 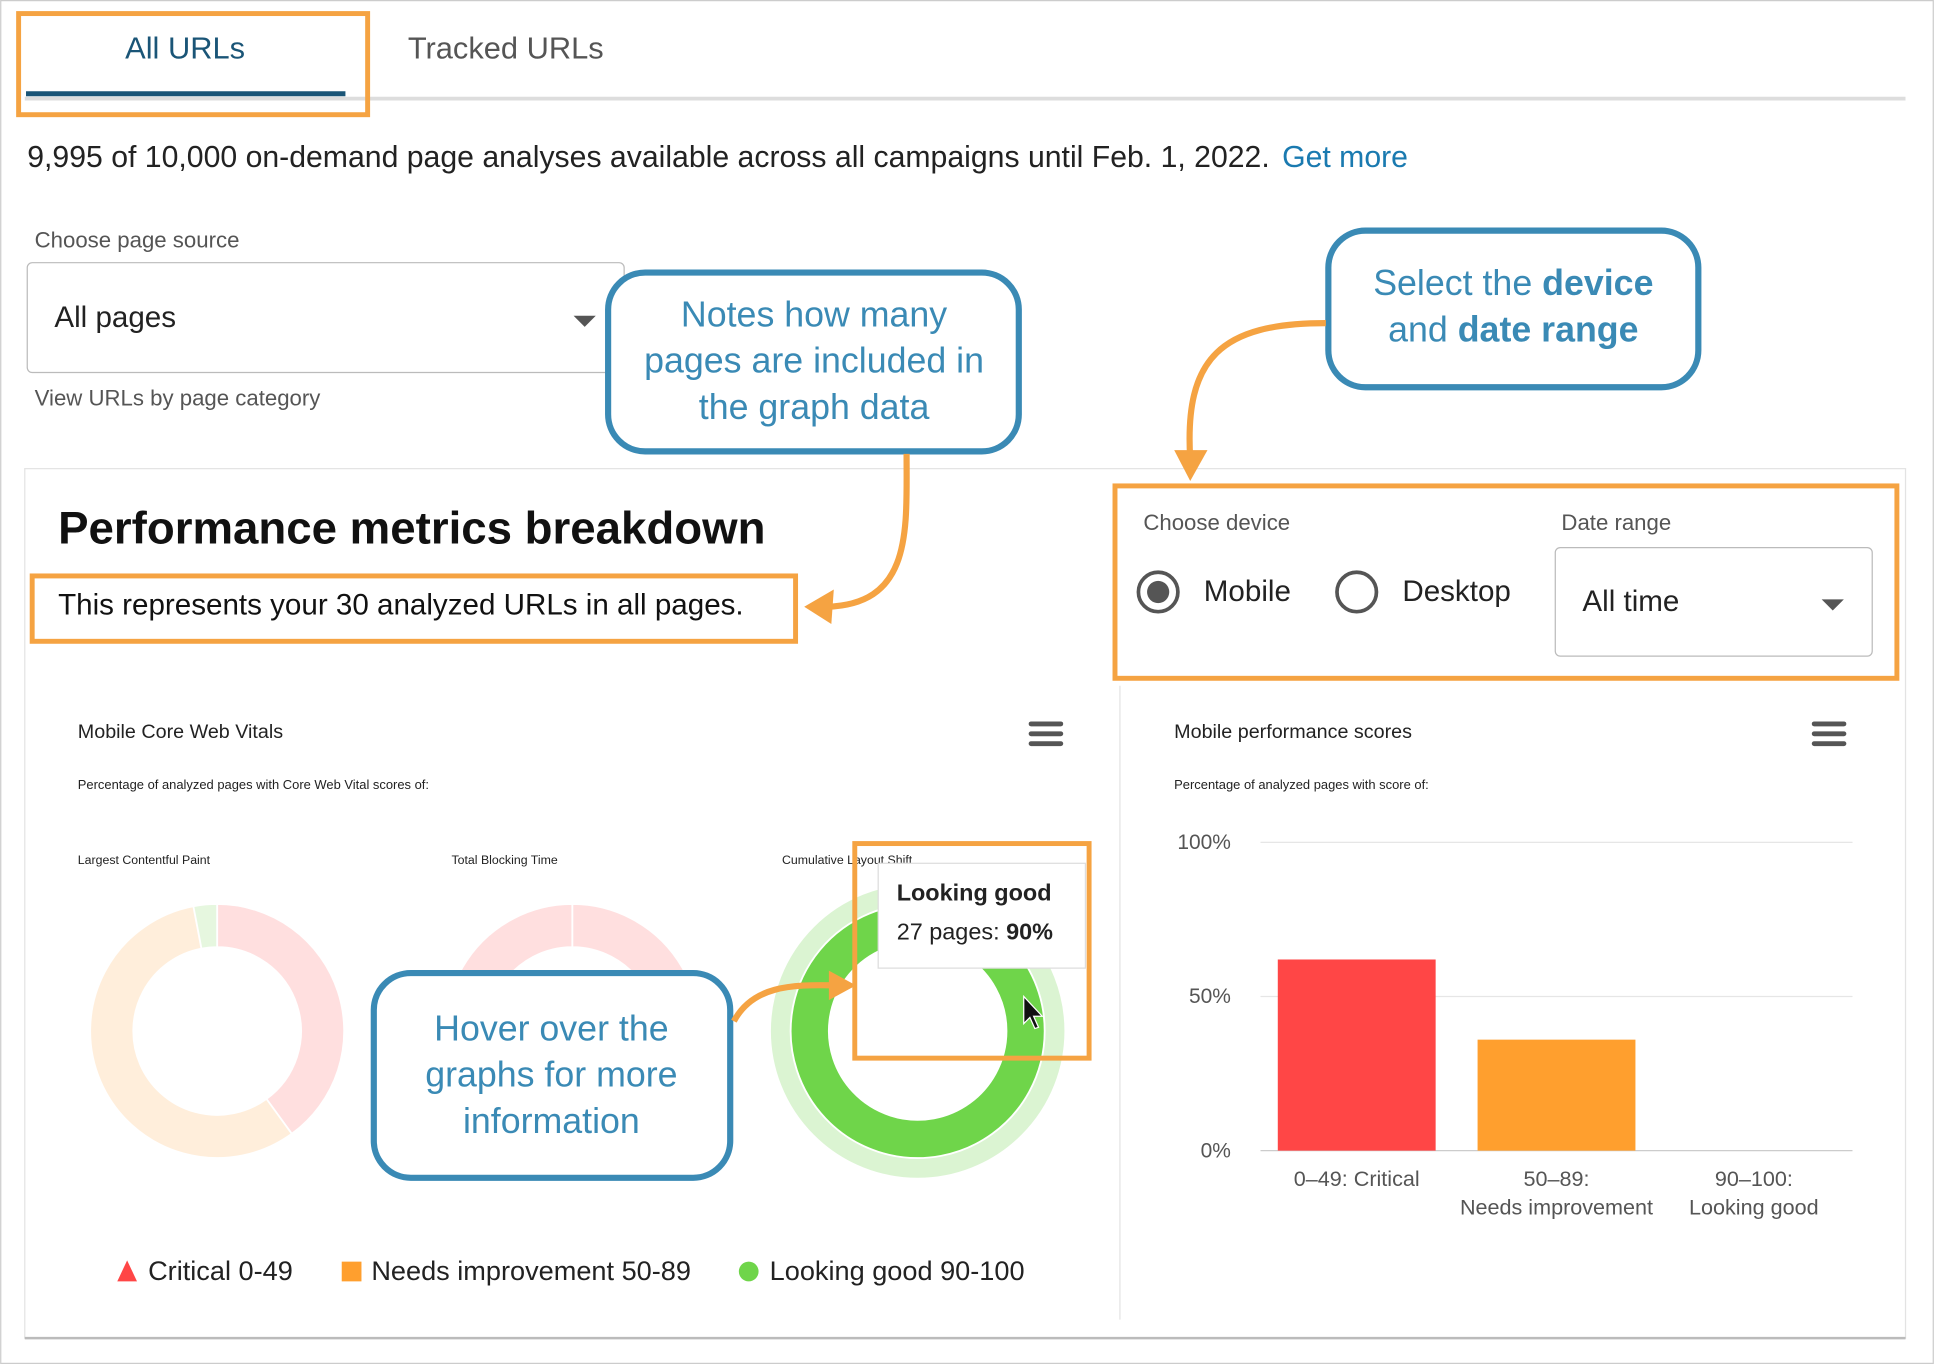 I want to click on callout-line: graphs for more, so click(x=551, y=1075).